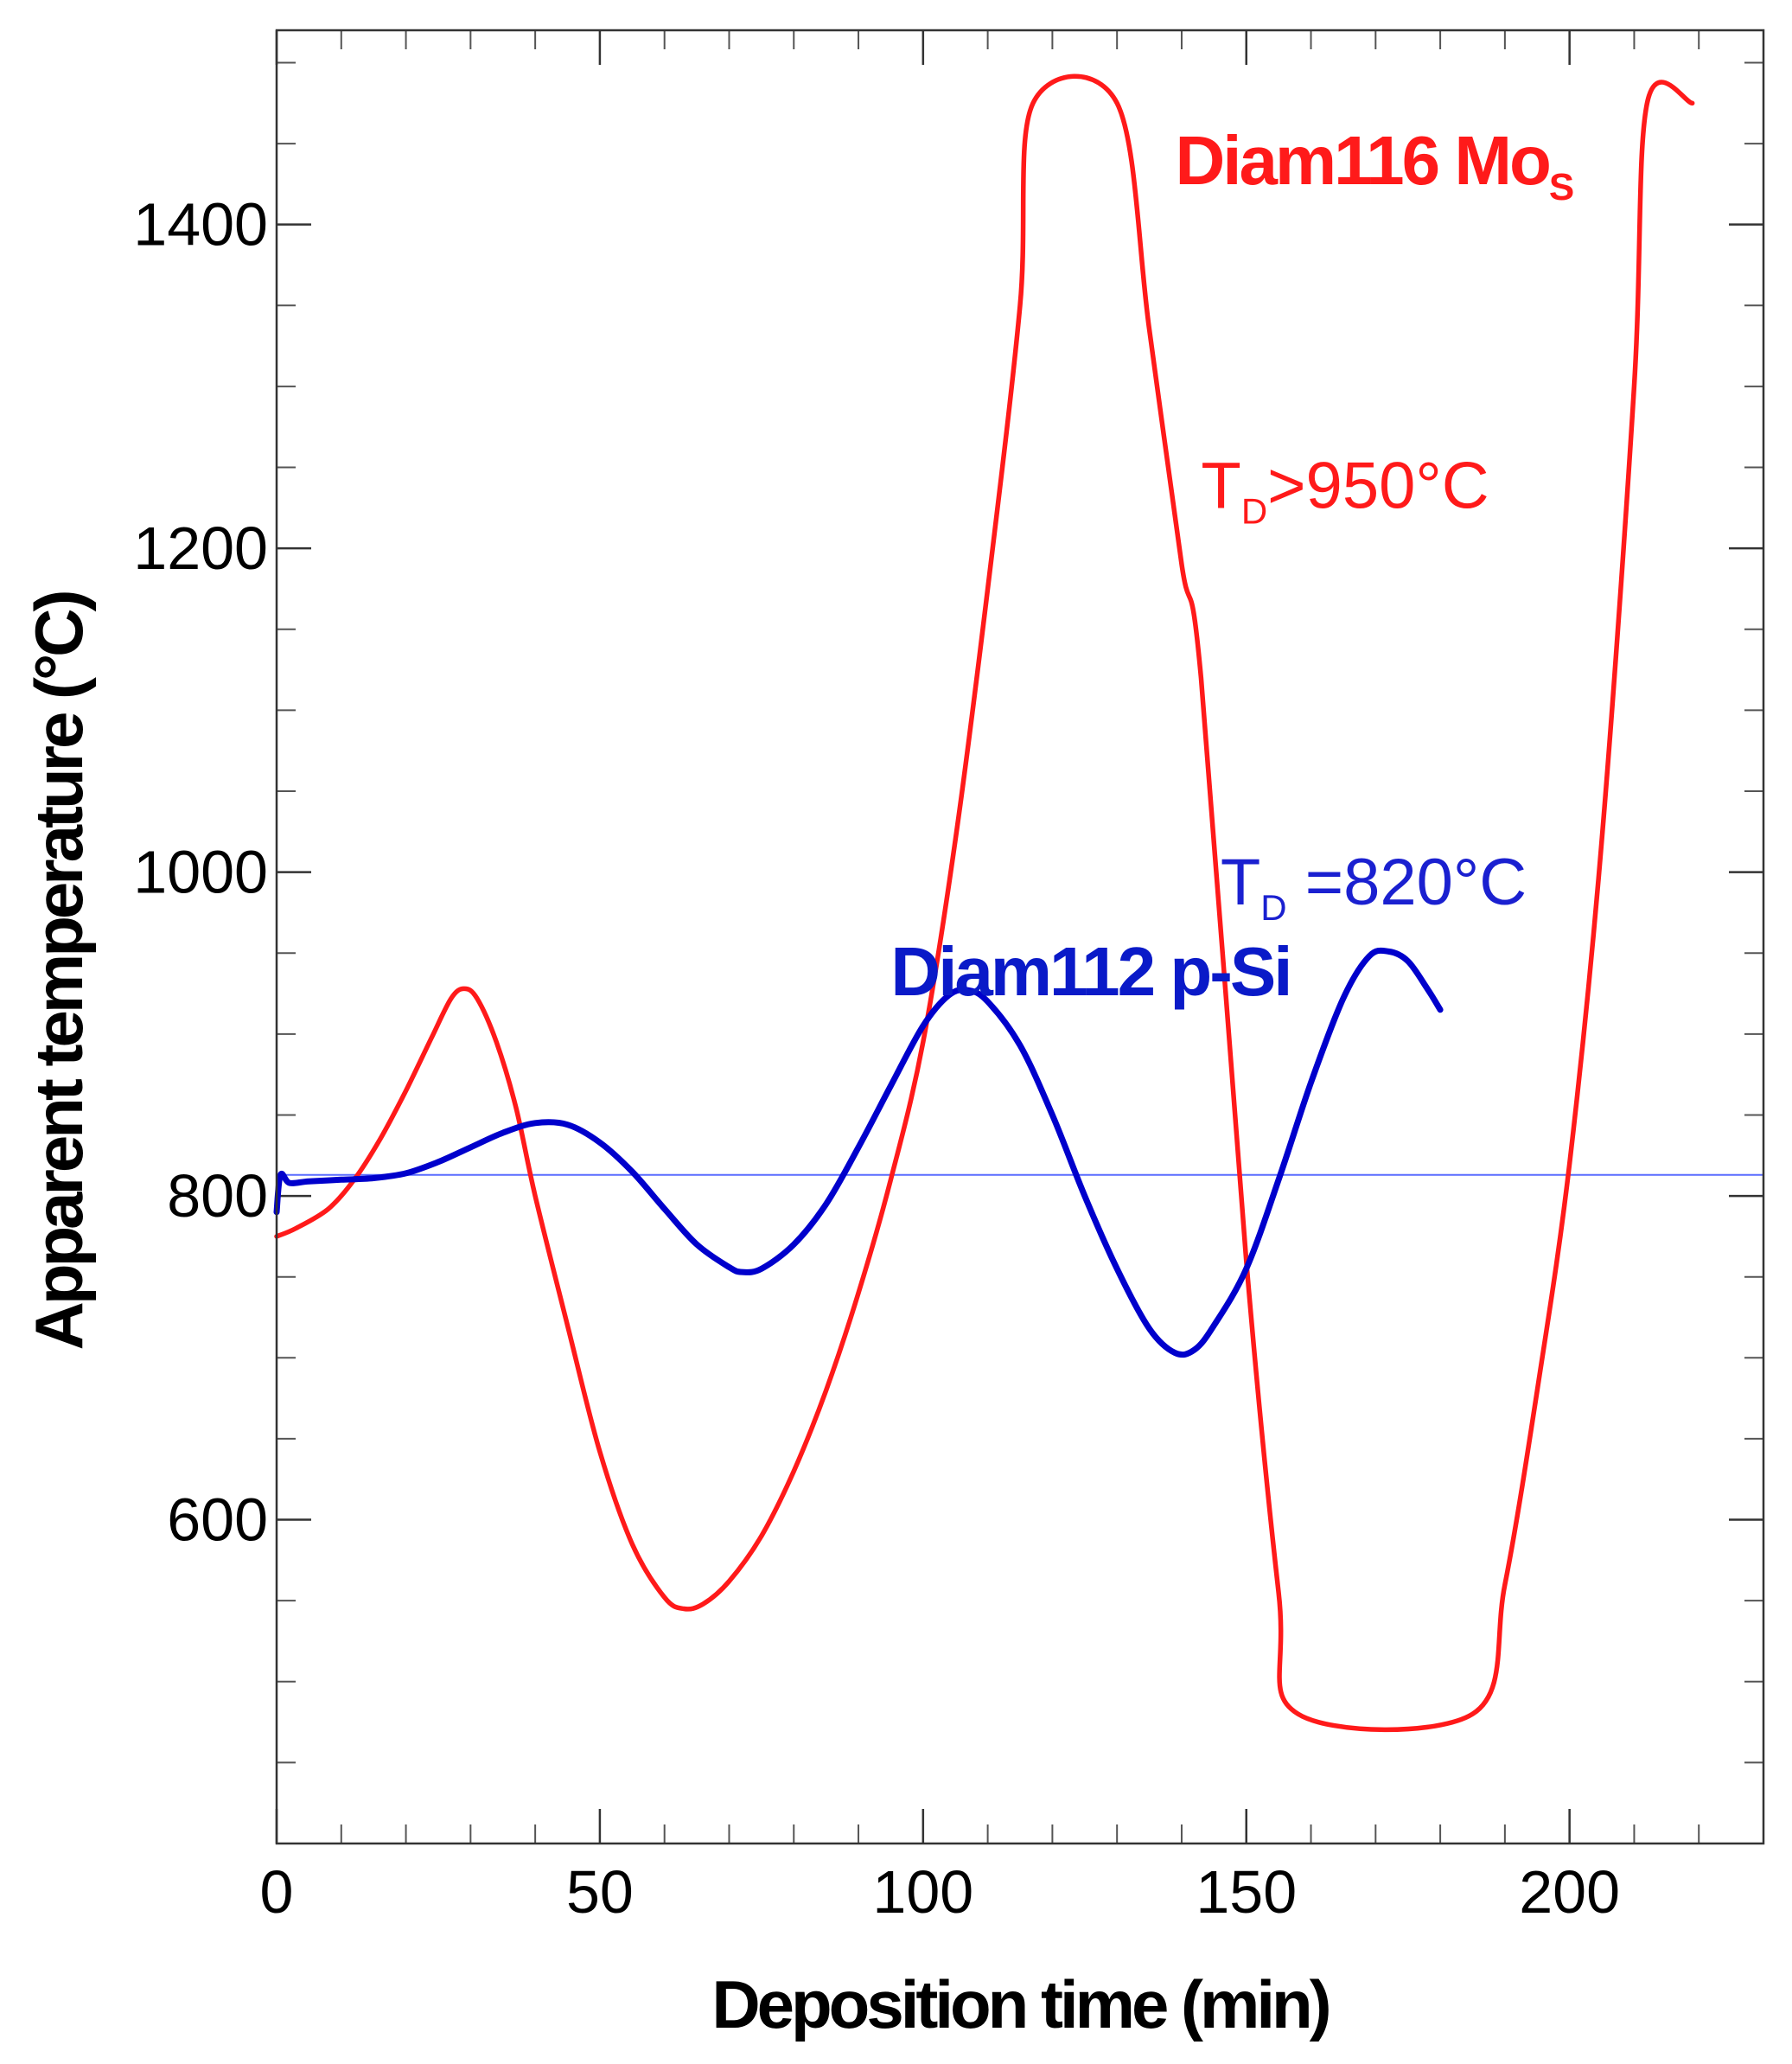  I want to click on x-tick-label: 150, so click(1247, 1892).